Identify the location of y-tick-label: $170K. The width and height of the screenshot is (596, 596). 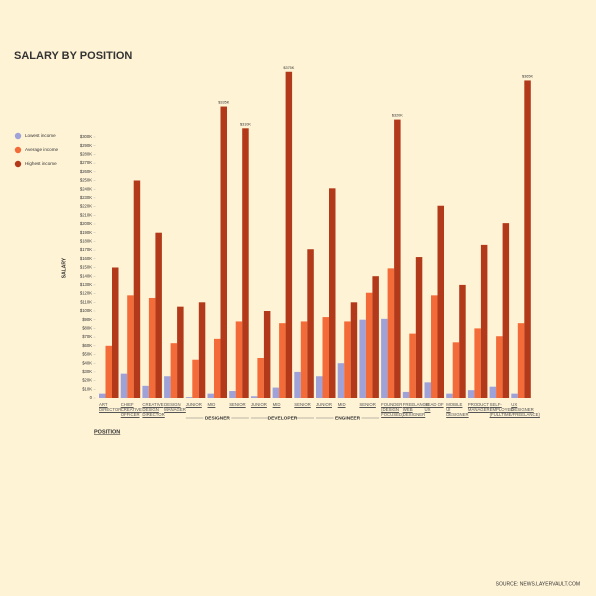
(86, 249).